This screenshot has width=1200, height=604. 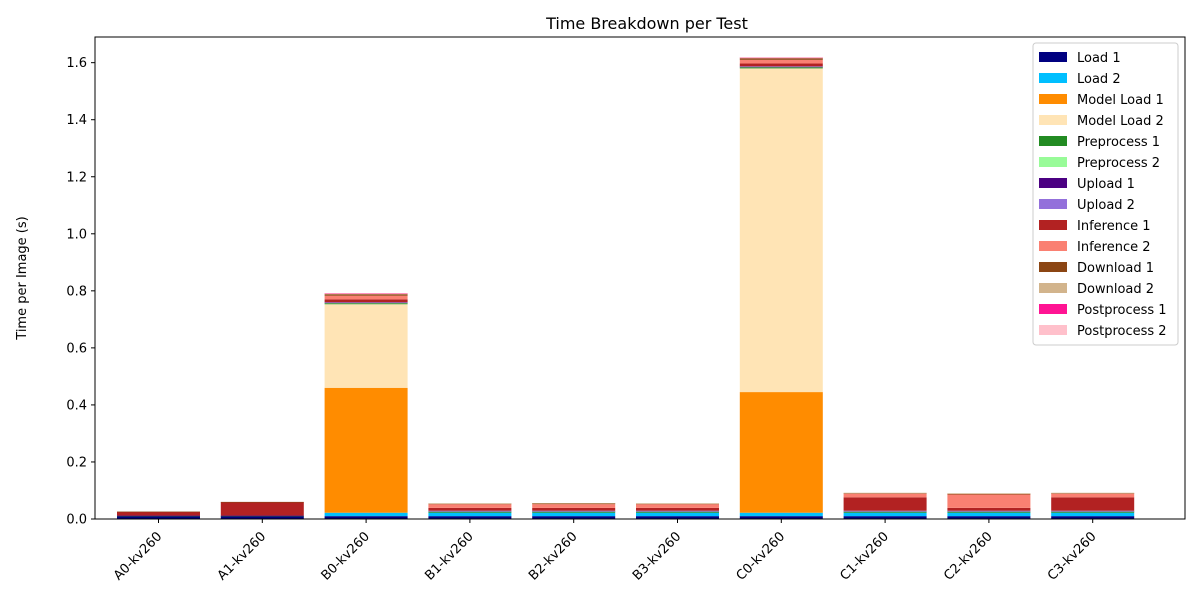 What do you see at coordinates (1114, 226) in the screenshot?
I see `legend-label: Inference 1` at bounding box center [1114, 226].